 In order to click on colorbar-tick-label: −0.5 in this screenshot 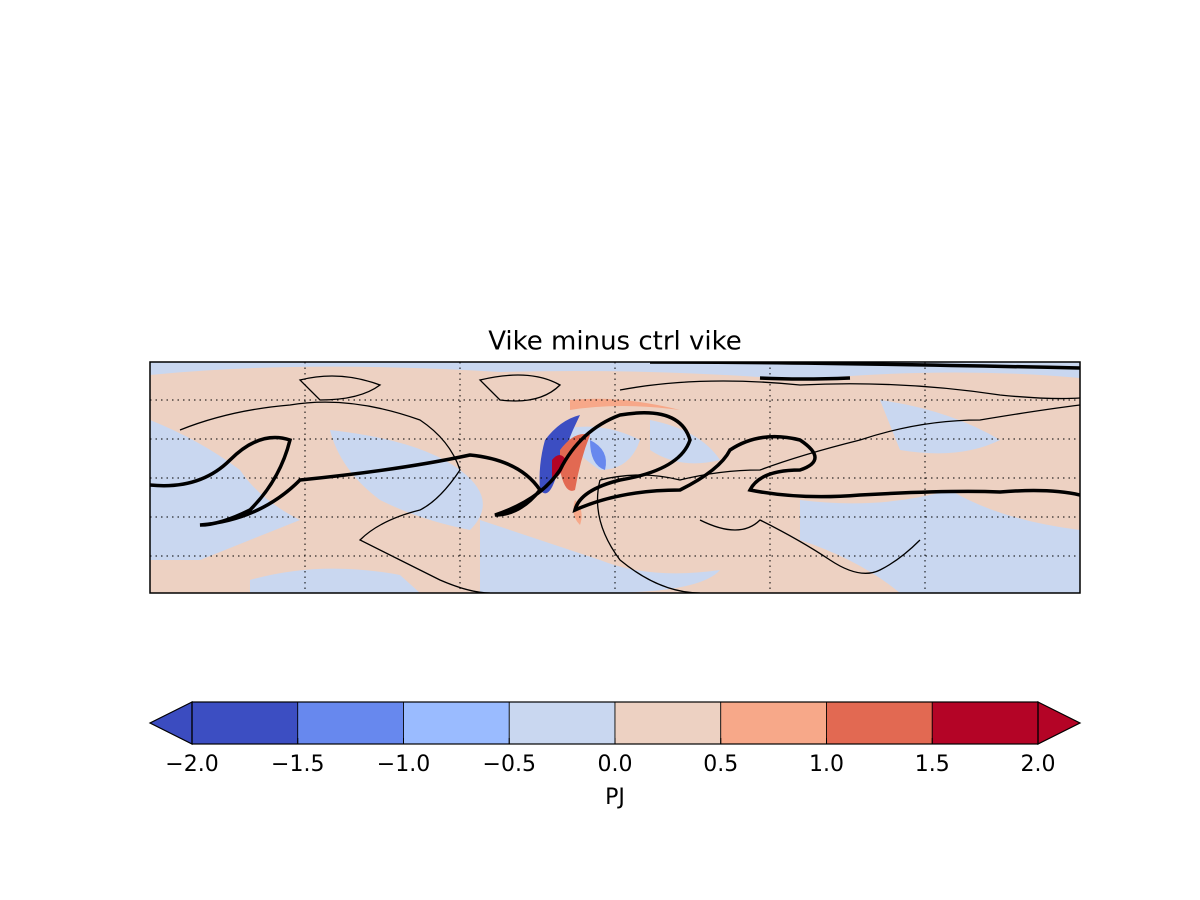, I will do `click(509, 764)`.